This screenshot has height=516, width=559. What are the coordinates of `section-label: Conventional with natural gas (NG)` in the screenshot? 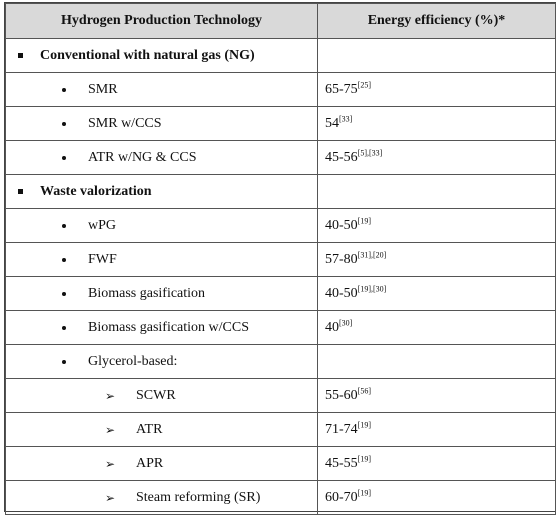 It's located at (147, 55).